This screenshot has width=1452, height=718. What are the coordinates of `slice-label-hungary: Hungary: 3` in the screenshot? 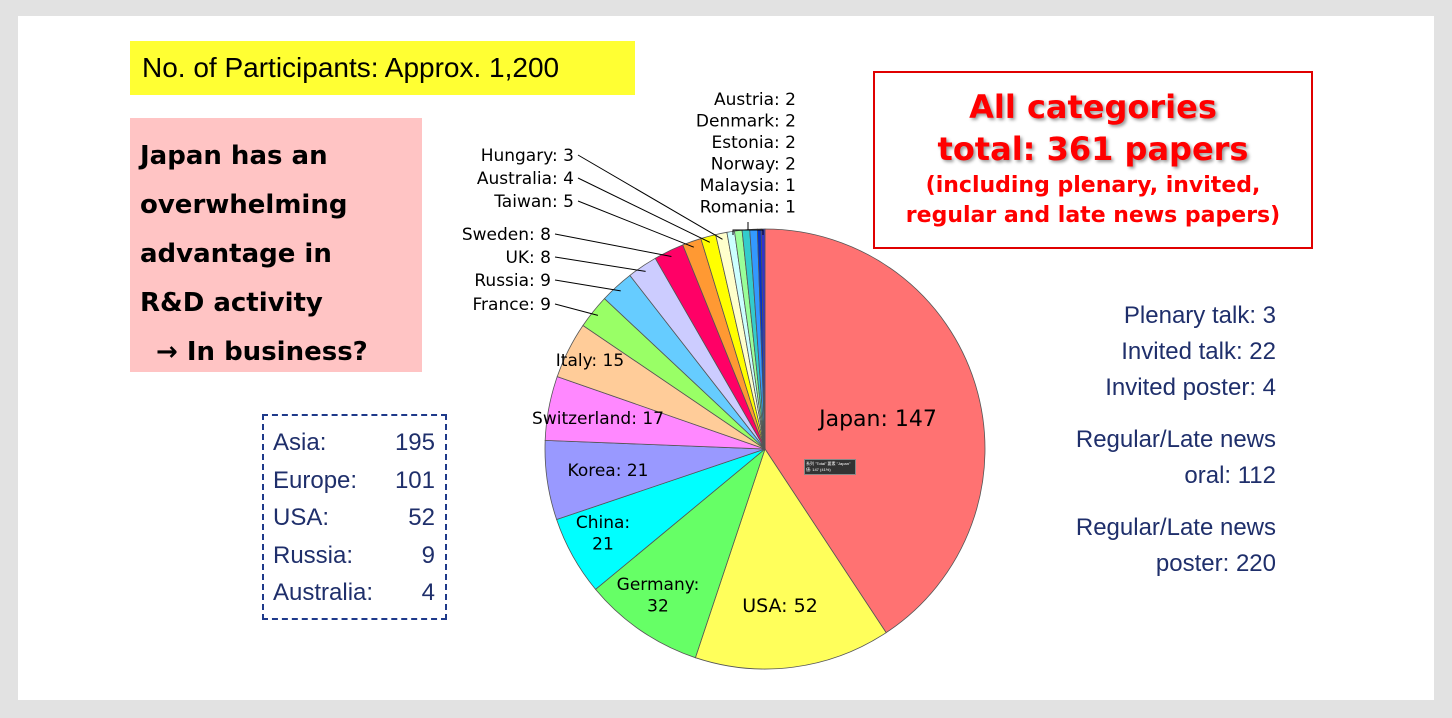 It's located at (527, 156).